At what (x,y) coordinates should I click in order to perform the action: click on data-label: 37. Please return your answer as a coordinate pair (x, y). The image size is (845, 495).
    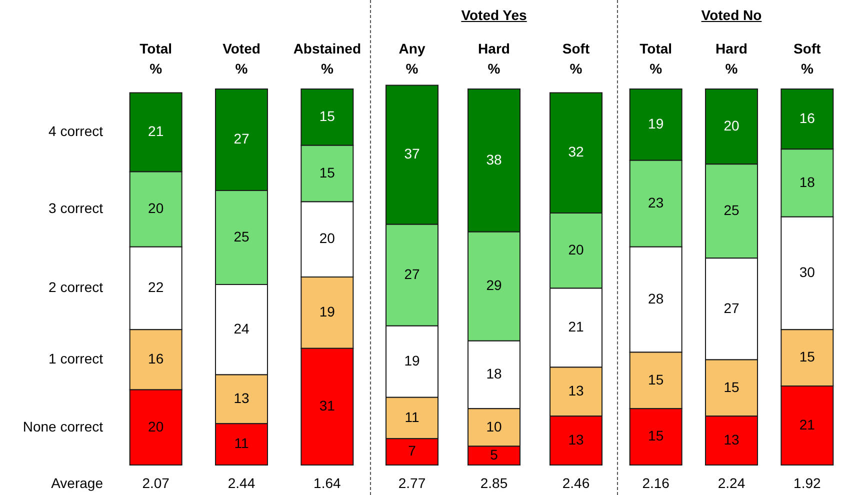
    Looking at the image, I should click on (412, 154).